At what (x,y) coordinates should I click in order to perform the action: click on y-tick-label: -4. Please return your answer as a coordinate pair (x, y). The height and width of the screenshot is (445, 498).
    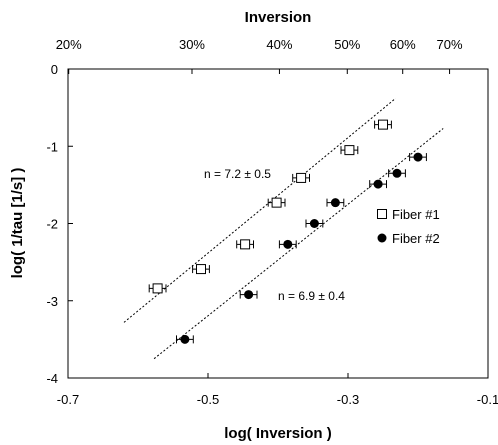
    Looking at the image, I should click on (52, 378).